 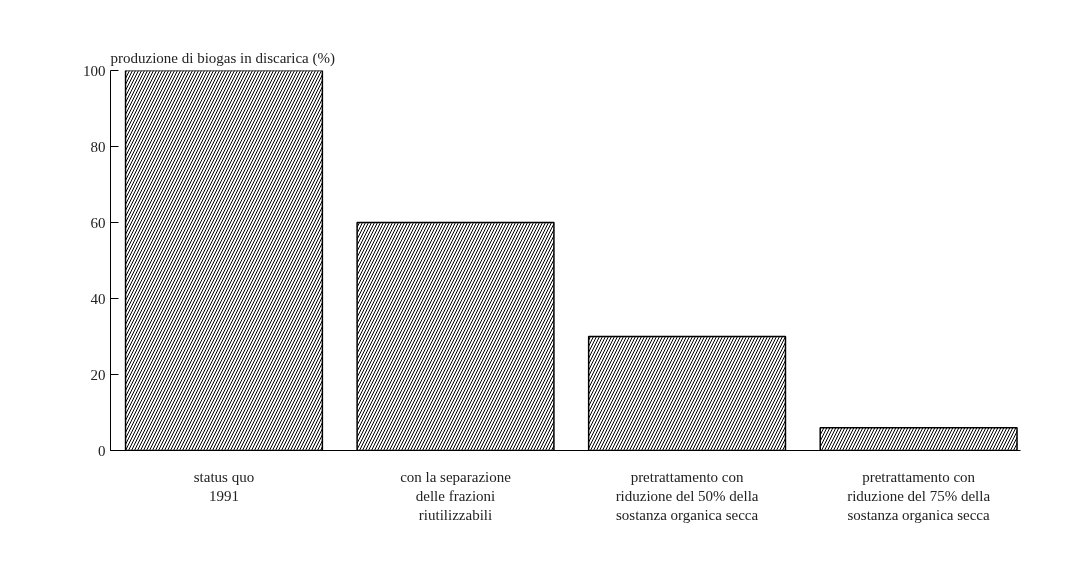 I want to click on x-tick-label: pretrattamento con riduzione del 50% della sostanza organica secca, so click(x=687, y=495).